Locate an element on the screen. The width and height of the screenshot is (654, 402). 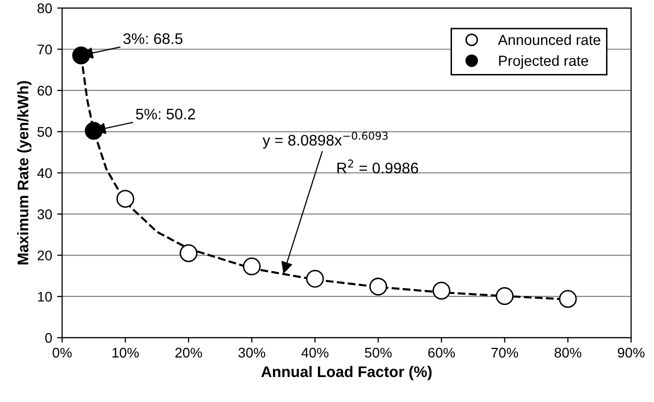
annotation: 3%: 68.5 is located at coordinates (152, 38).